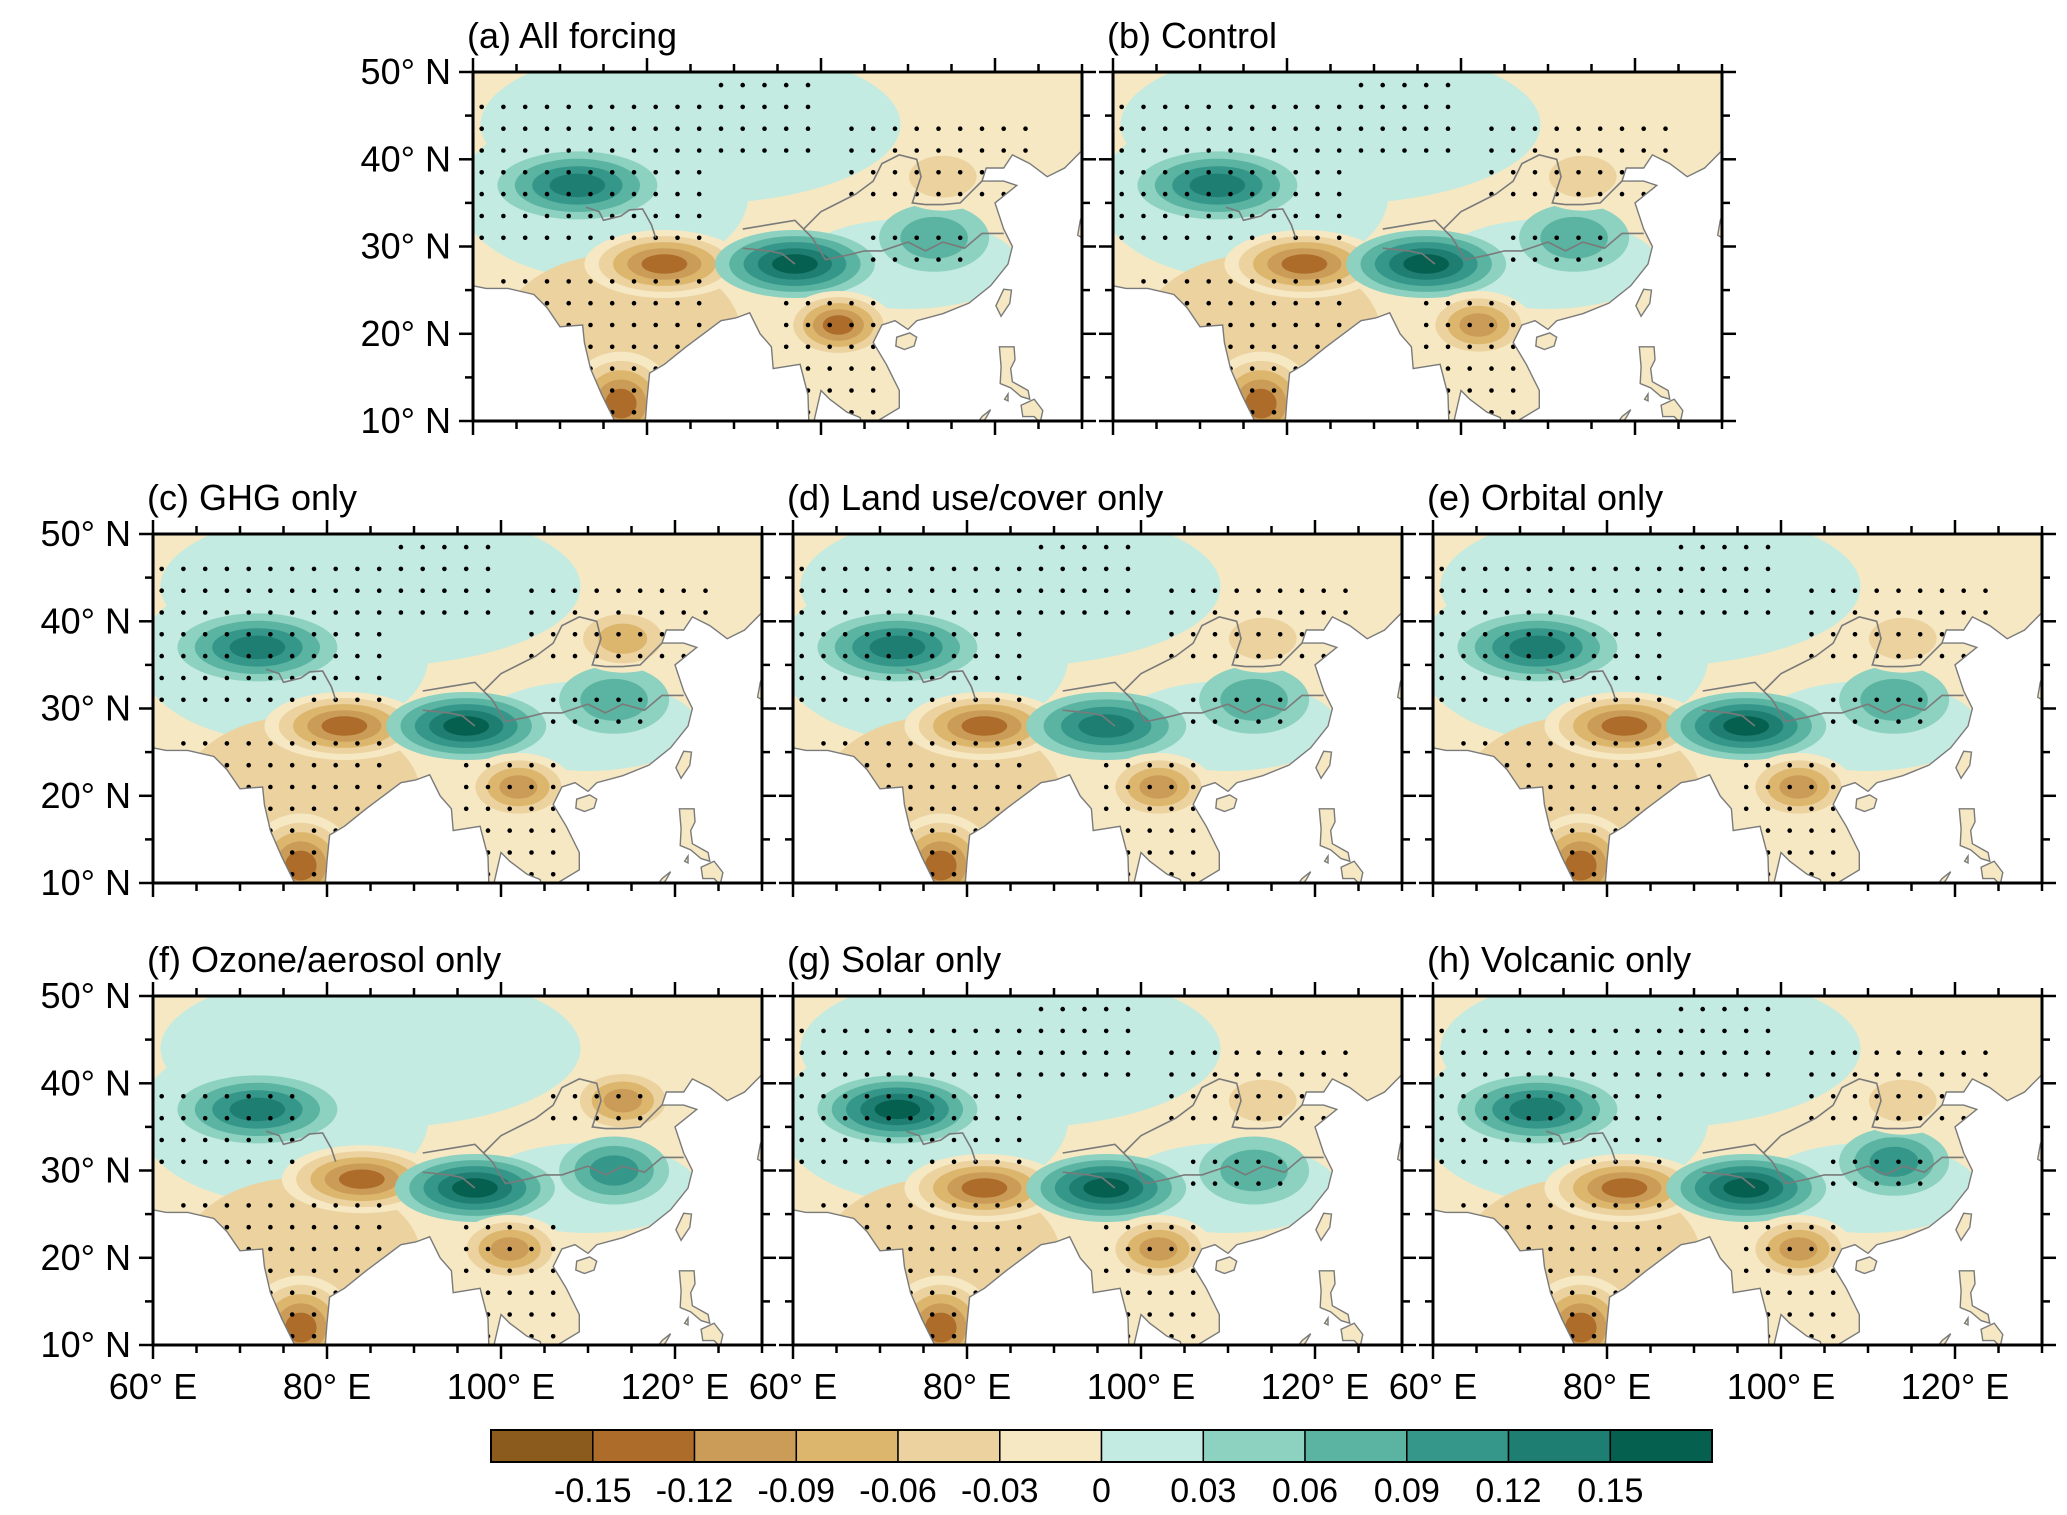 This screenshot has height=1515, width=2067. Describe the element at coordinates (252, 497) in the screenshot. I see `panel-title: (c) GHG only` at that location.